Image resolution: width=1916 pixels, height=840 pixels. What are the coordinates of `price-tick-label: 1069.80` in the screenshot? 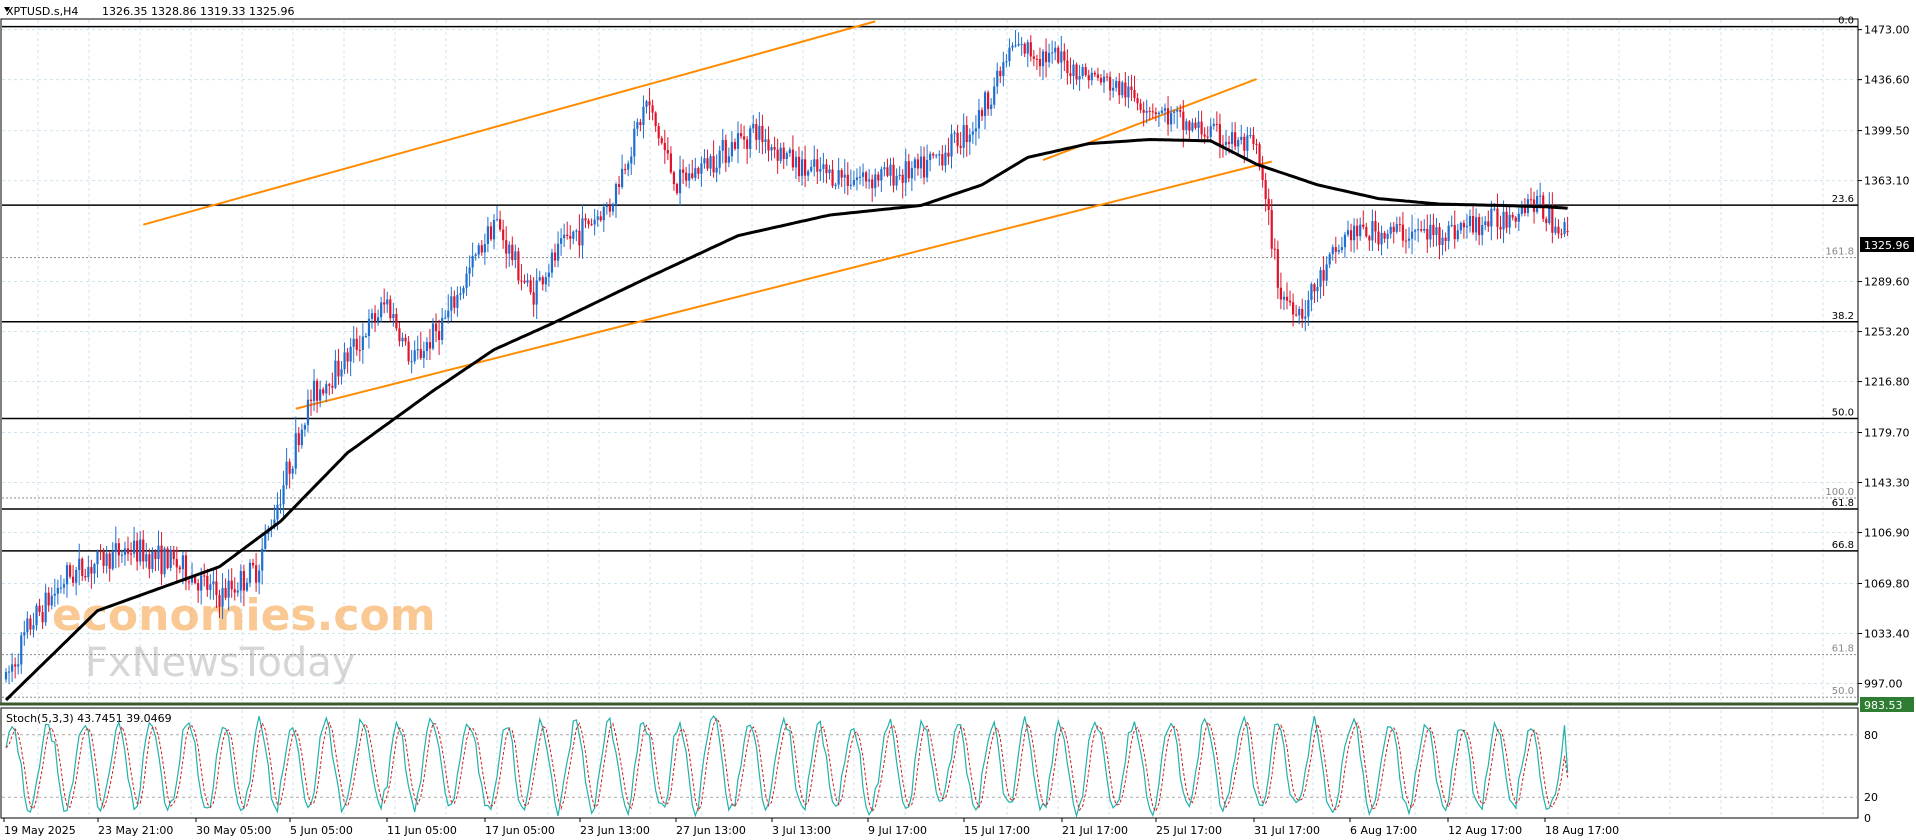 It's located at (1887, 583).